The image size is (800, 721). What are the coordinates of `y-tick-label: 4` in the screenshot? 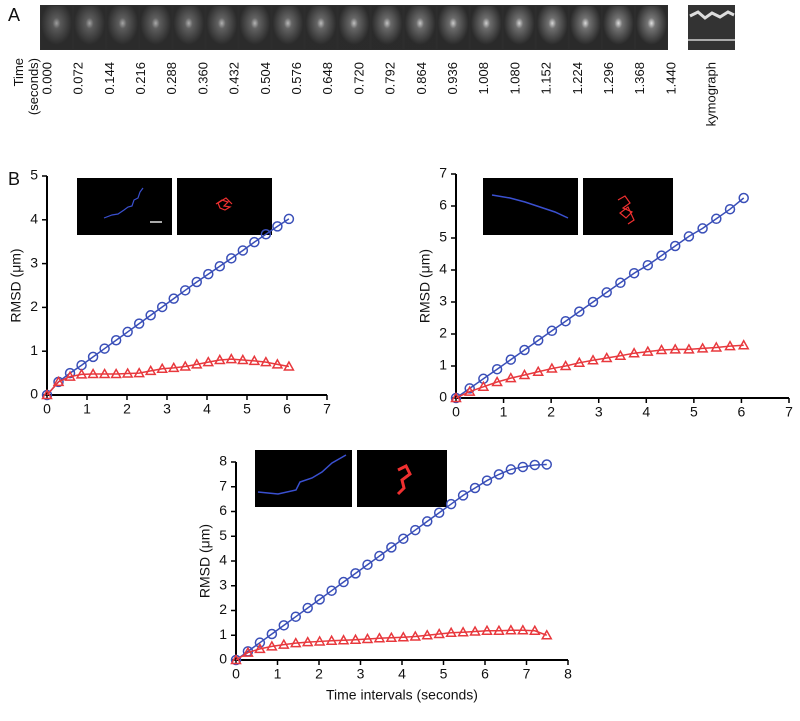 It's located at (443, 269).